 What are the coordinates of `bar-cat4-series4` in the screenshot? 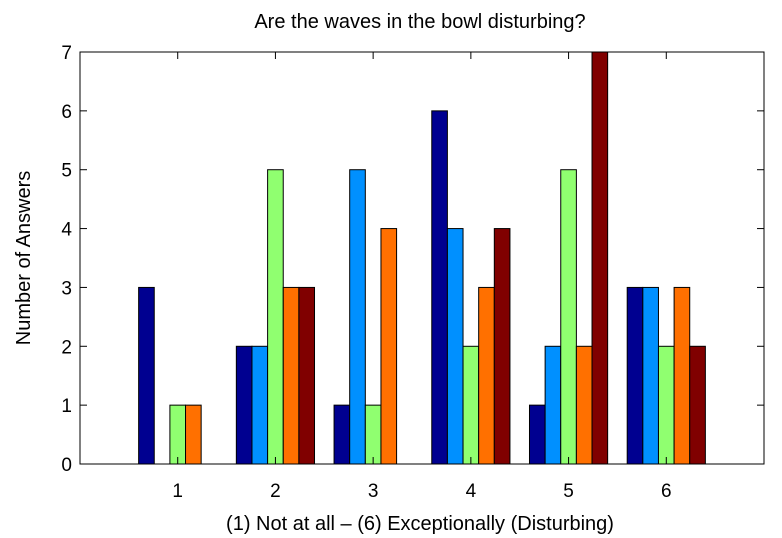 It's located at (486, 375).